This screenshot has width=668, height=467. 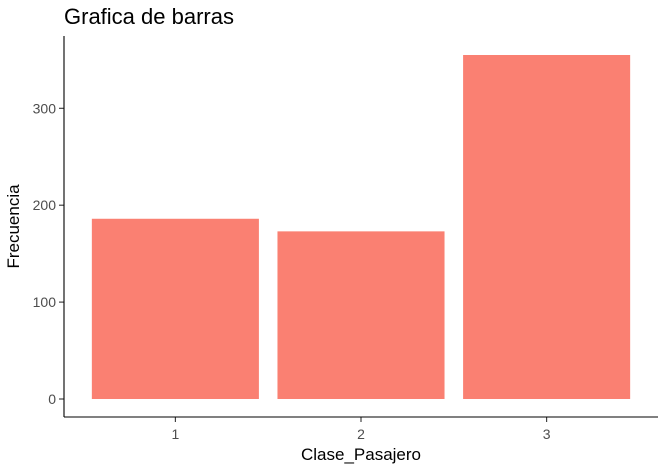 I want to click on y-tick-label-0: 0, so click(x=52, y=399).